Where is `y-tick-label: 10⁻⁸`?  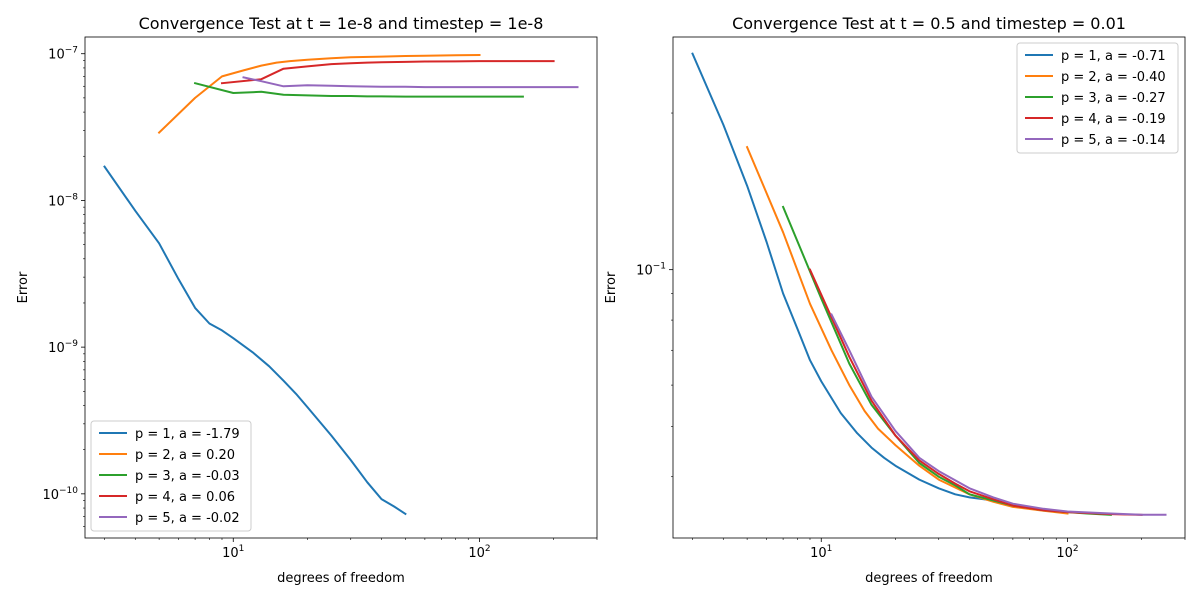
y-tick-label: 10⁻⁸ is located at coordinates (63, 200).